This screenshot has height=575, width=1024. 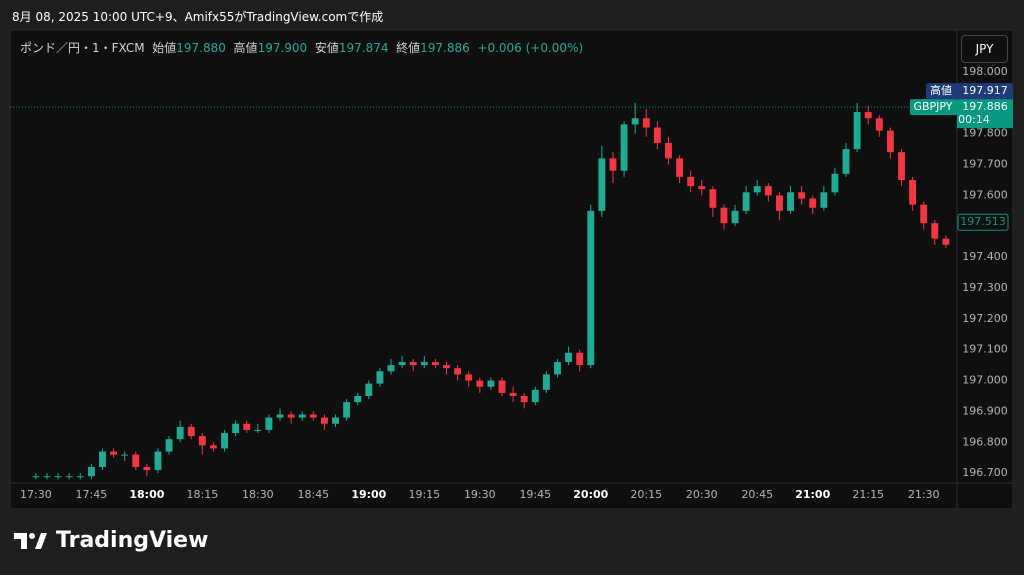 What do you see at coordinates (313, 494) in the screenshot?
I see `x-tick-label: 18:45` at bounding box center [313, 494].